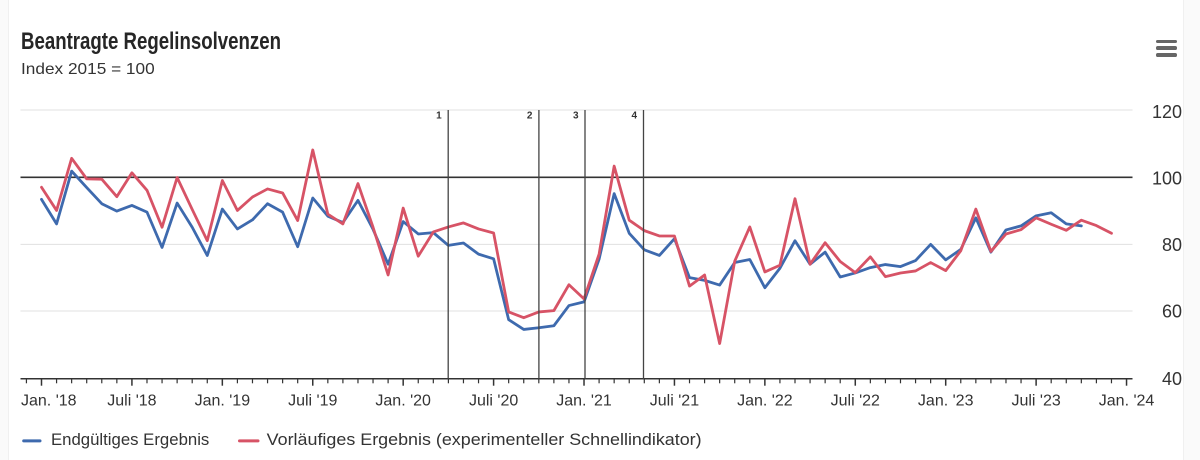 The width and height of the screenshot is (1200, 460). What do you see at coordinates (1127, 401) in the screenshot?
I see `svg-text: Jan. '24` at bounding box center [1127, 401].